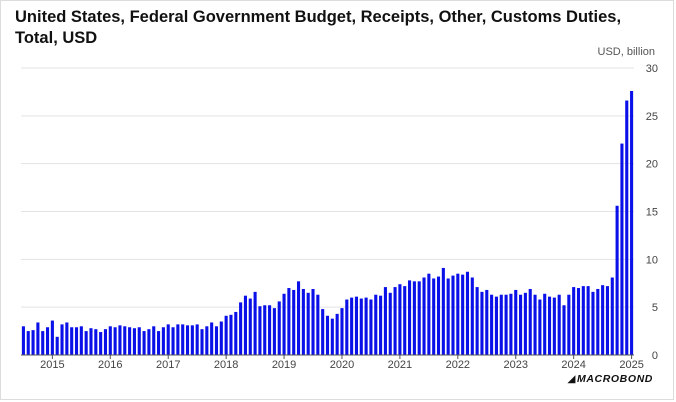 This screenshot has width=676, height=402. What do you see at coordinates (572, 379) in the screenshot?
I see `macrobond-mark-icon: ◢` at bounding box center [572, 379].